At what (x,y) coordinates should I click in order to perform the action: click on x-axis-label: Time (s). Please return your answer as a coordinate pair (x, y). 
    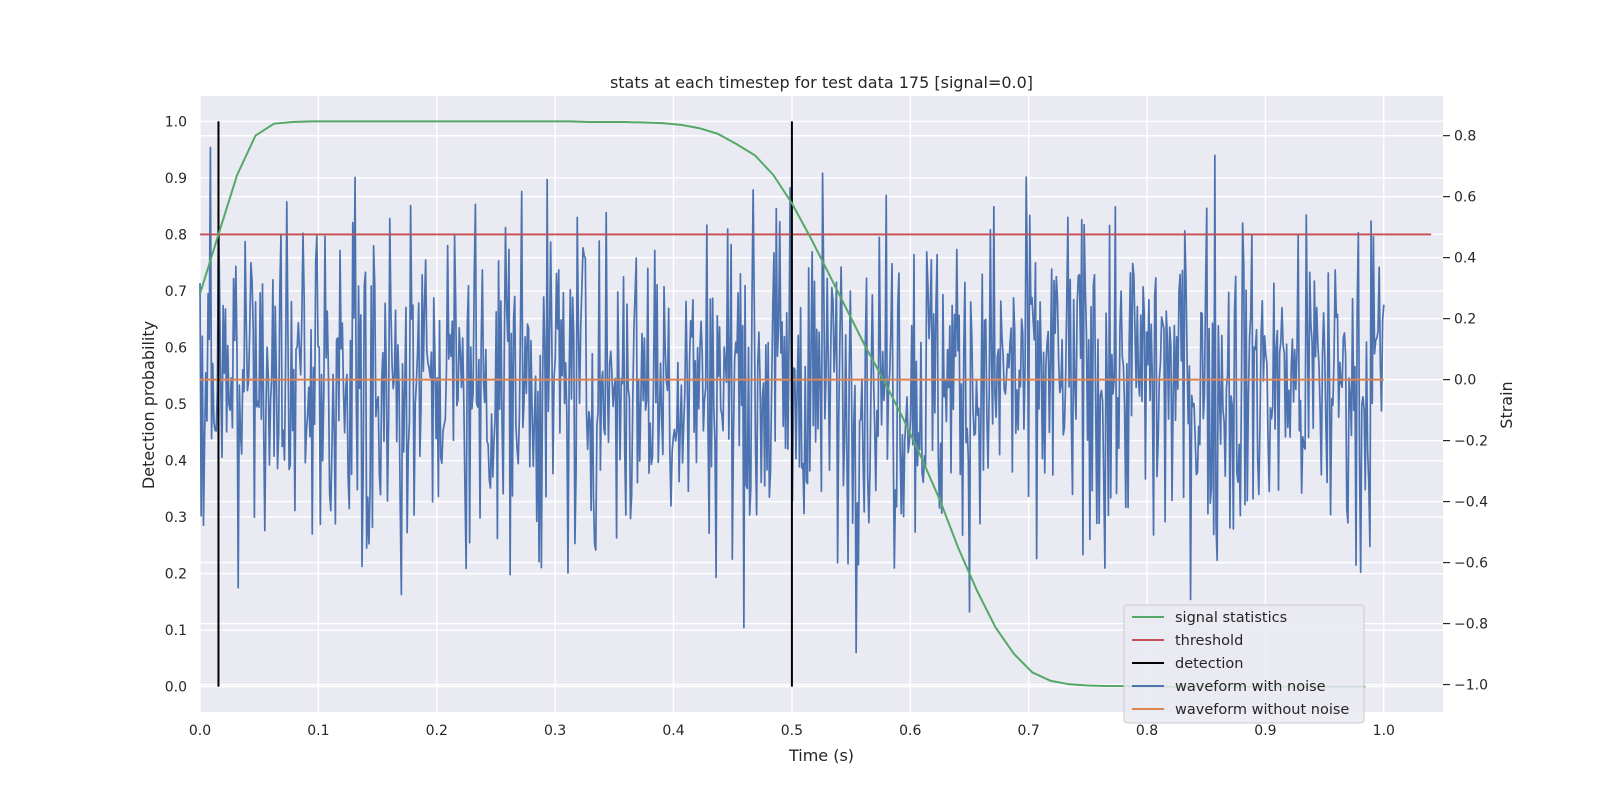
    Looking at the image, I should click on (821, 755).